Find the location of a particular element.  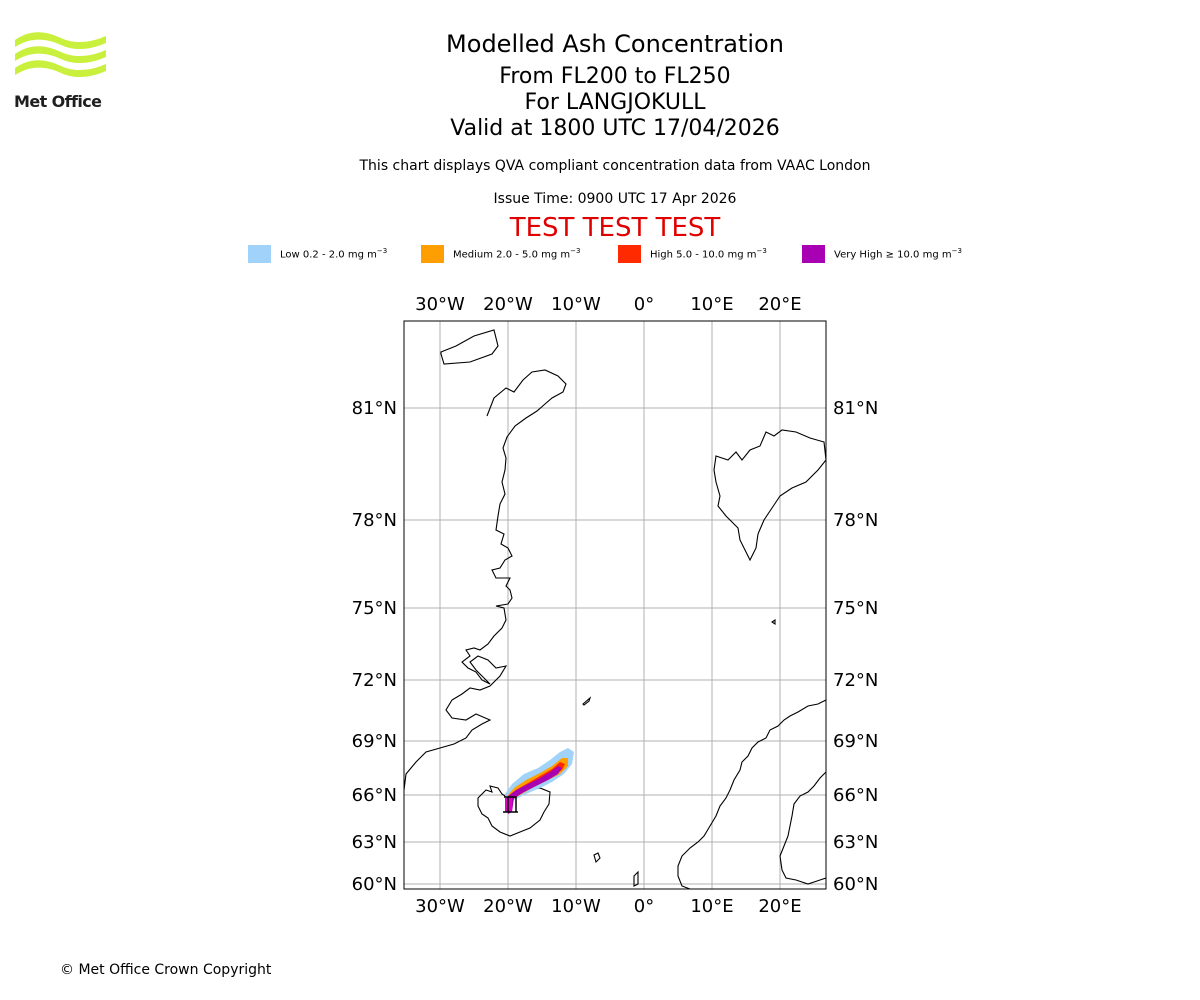

greenland-north-coast is located at coordinates (469, 347).